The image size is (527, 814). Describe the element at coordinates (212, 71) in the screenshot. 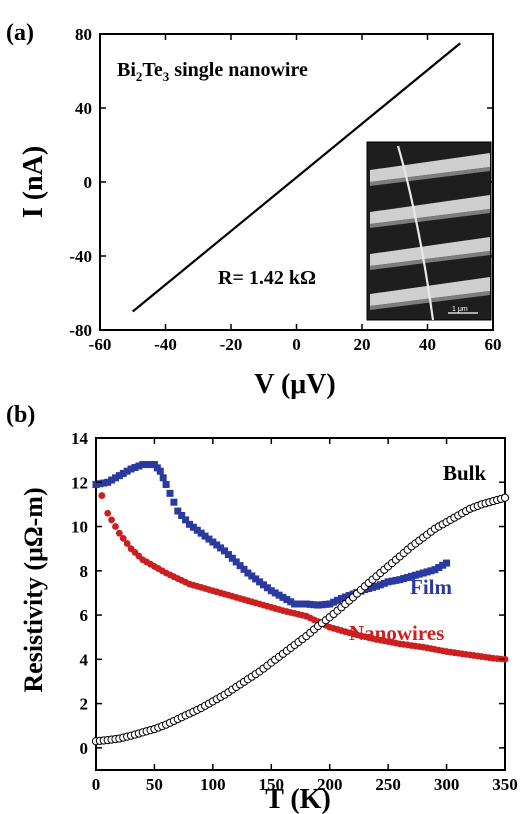

I see `panel-a-title: Bi2Te3 single nanowire` at that location.